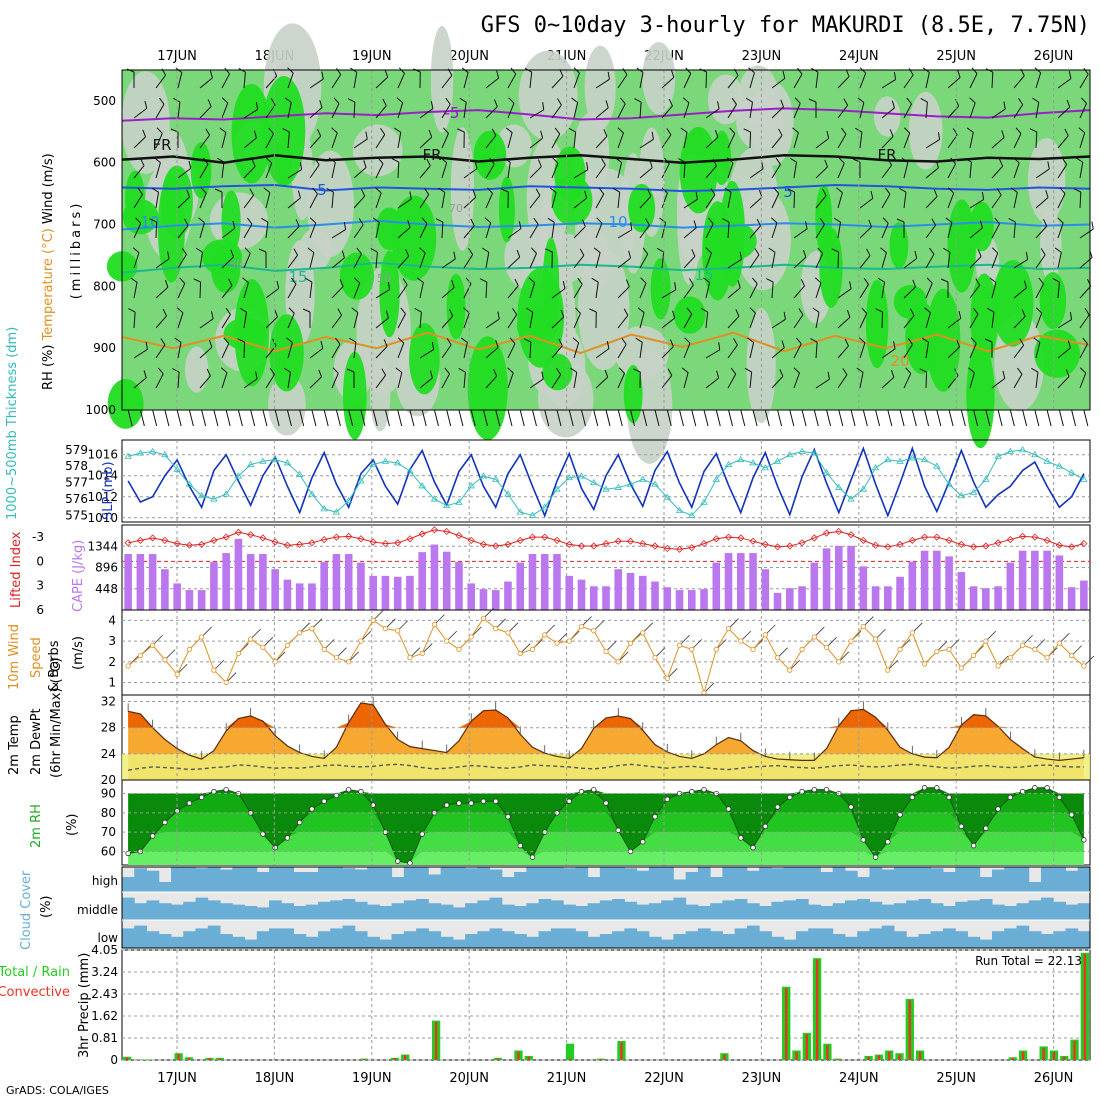 The width and height of the screenshot is (1100, 1100). I want to click on thickness-tick-label: 576, so click(76, 499).